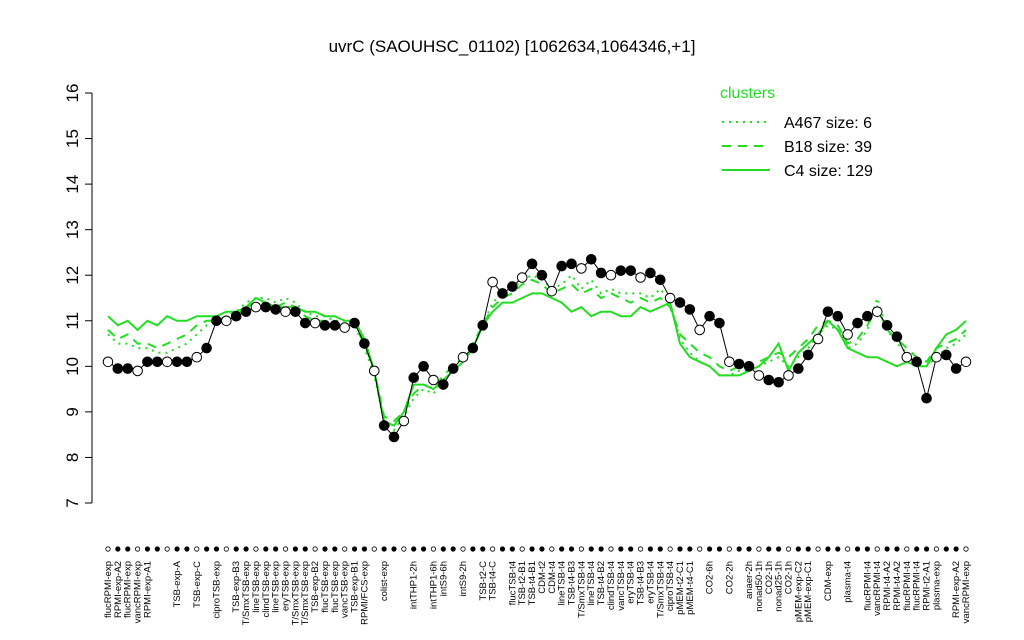 The image size is (1024, 640). What do you see at coordinates (72, 502) in the screenshot?
I see `y-tick-label: 7` at bounding box center [72, 502].